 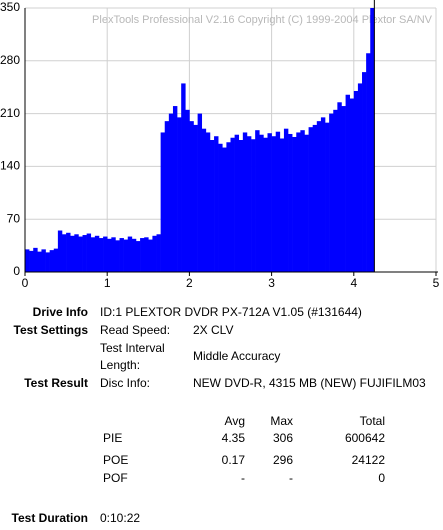 I want to click on value: NEW DVD-R, 4315 MB (NEW) FUJIFILM03, so click(x=309, y=383).